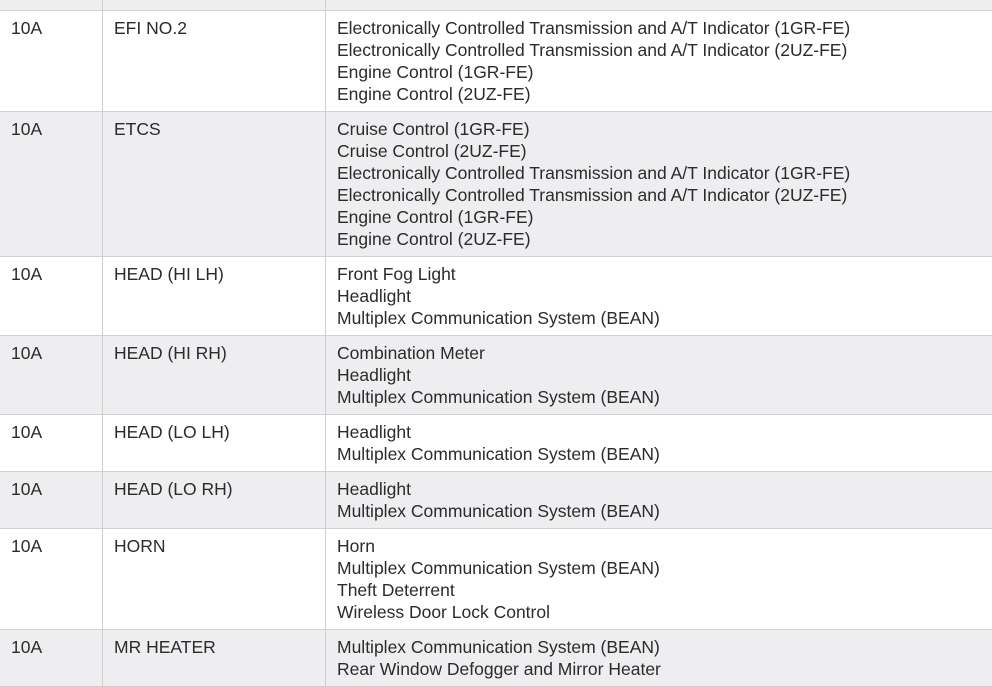 The width and height of the screenshot is (992, 687). I want to click on circuit-item: Cruise Control (2UZ-FE), so click(662, 151).